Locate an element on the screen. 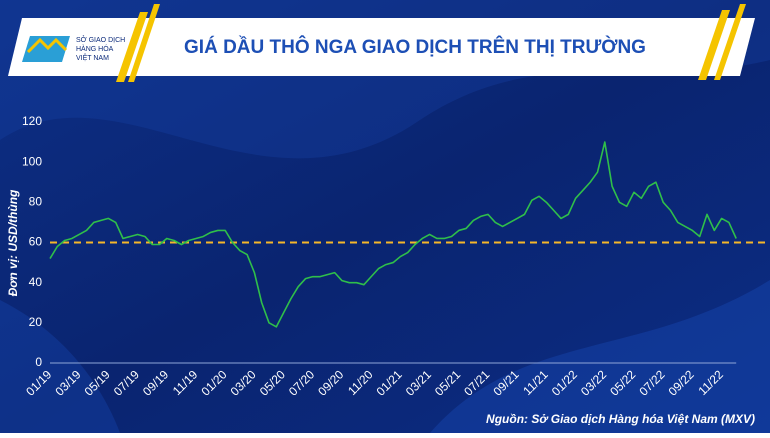 The width and height of the screenshot is (770, 438). y-tick-label: 100 is located at coordinates (32, 161).